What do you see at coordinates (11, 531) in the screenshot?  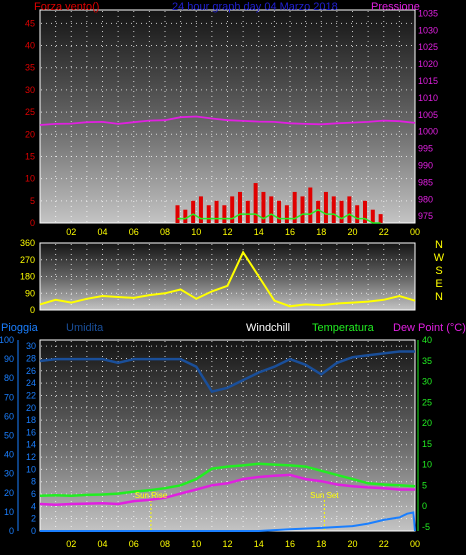 I see `humidity-tick-label: 0` at bounding box center [11, 531].